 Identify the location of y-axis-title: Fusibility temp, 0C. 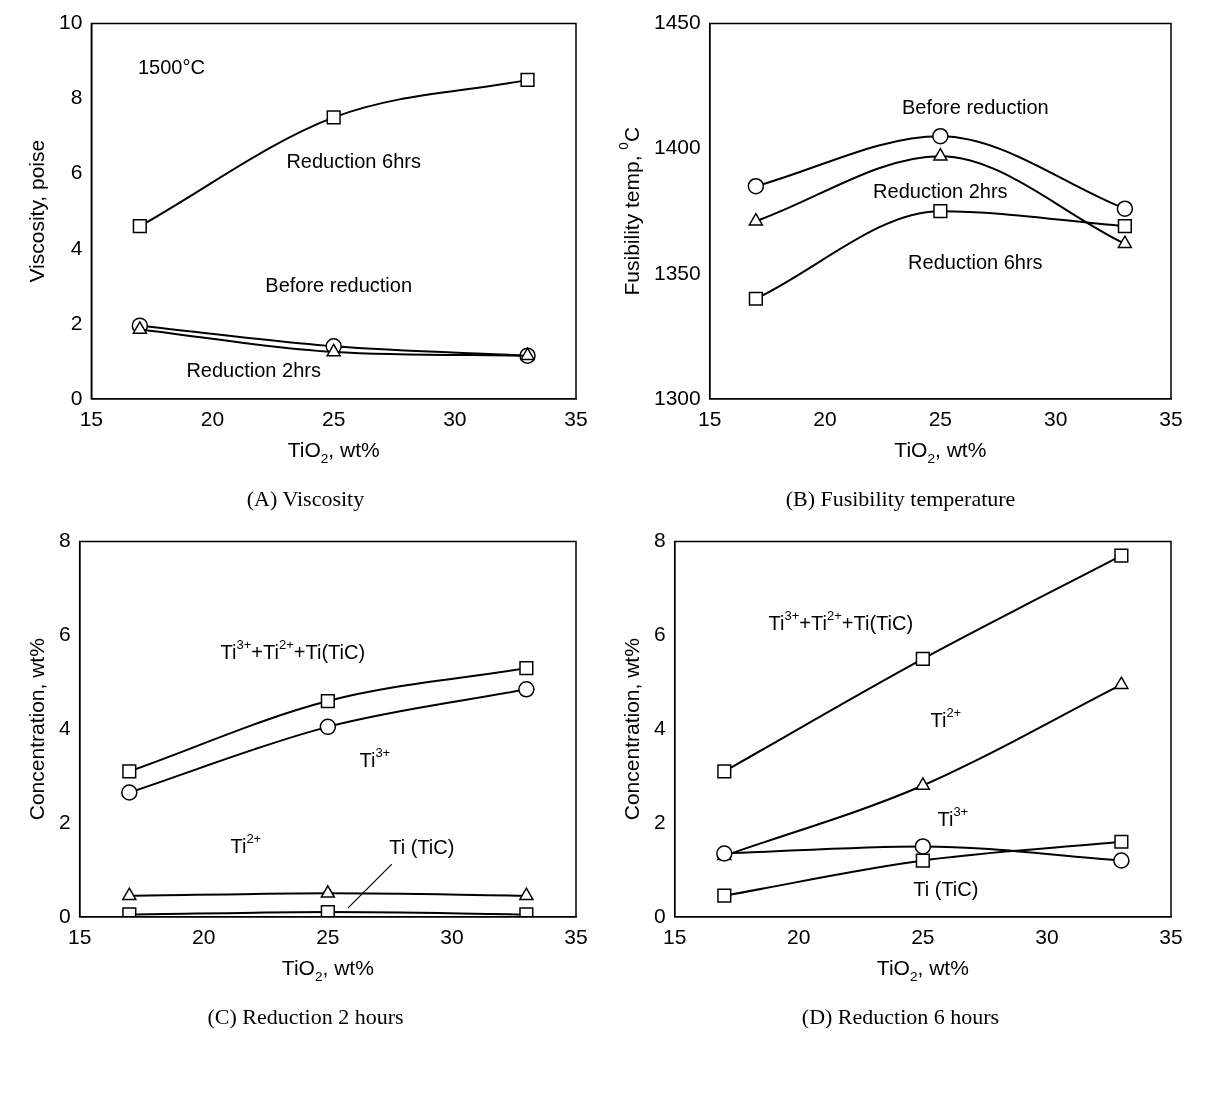
(629, 211).